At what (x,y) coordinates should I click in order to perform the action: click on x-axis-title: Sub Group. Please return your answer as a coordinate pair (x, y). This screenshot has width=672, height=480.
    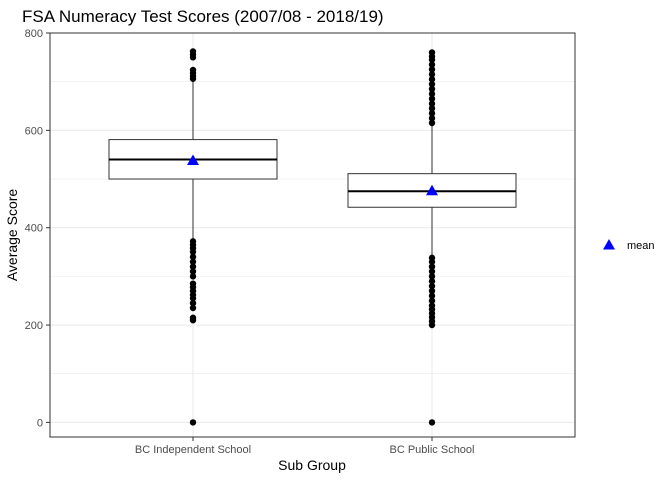
    Looking at the image, I should click on (312, 465).